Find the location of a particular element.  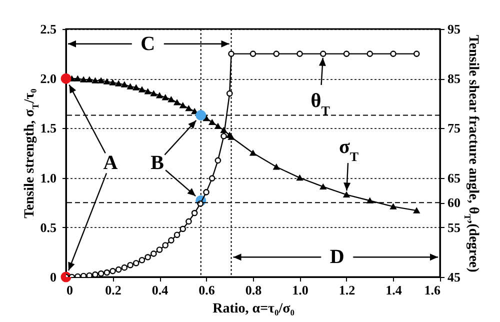

annotation: B is located at coordinates (157, 163).